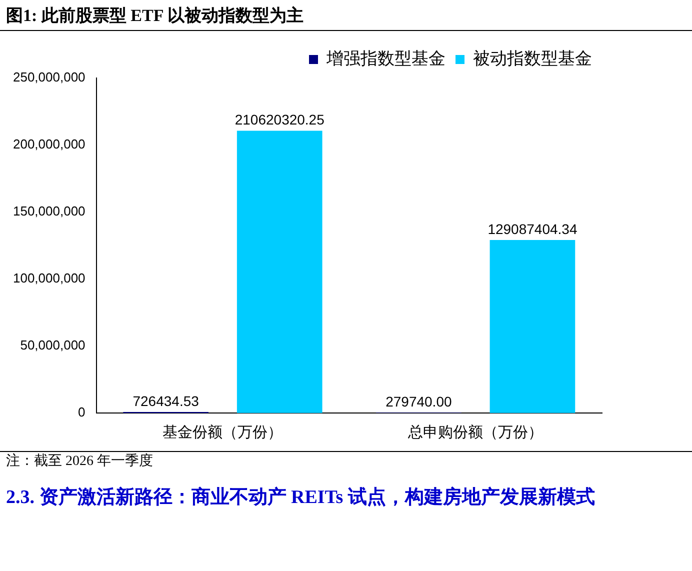 The width and height of the screenshot is (692, 571). What do you see at coordinates (386, 58) in the screenshot?
I see `legend-label: 增强指数型基金` at bounding box center [386, 58].